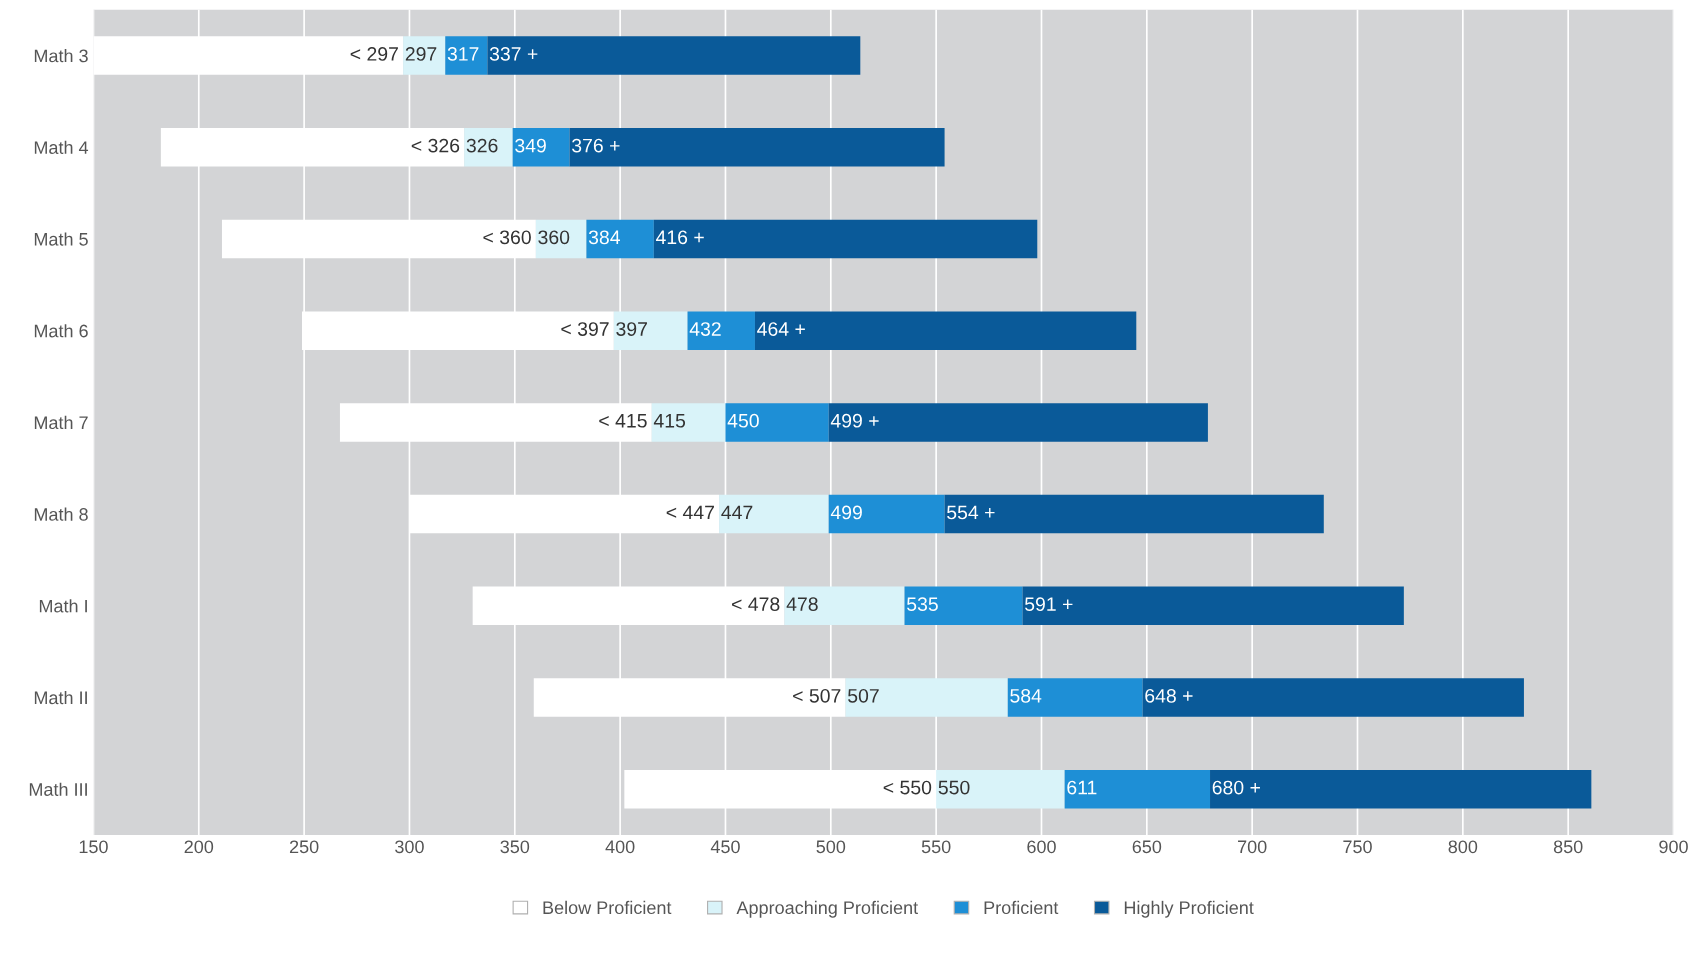  Describe the element at coordinates (304, 847) in the screenshot. I see `x-tick-label: 250` at that location.